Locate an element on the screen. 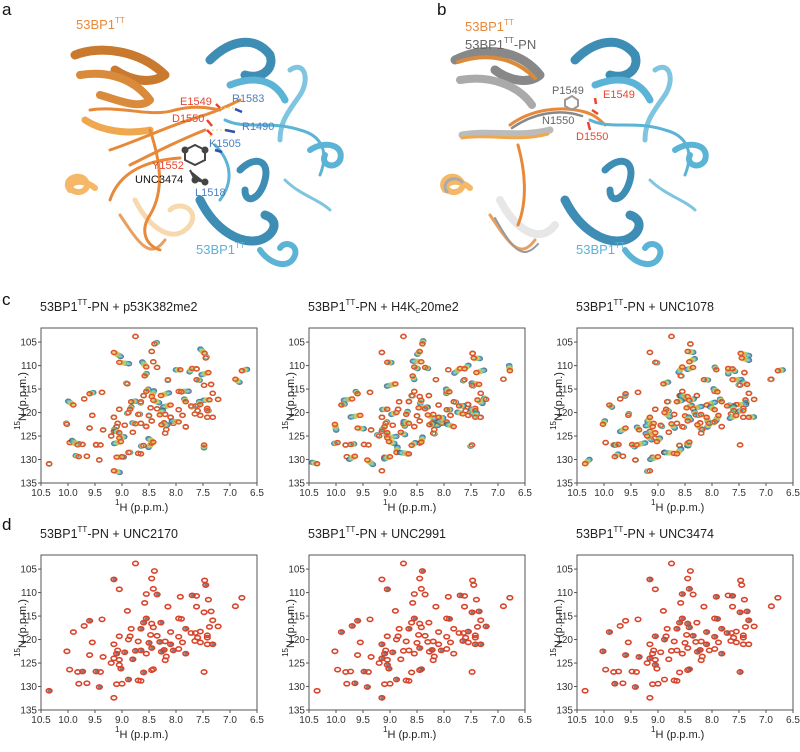 This screenshot has height=752, width=800. label-y1552-a: Y1552 is located at coordinates (168, 166).